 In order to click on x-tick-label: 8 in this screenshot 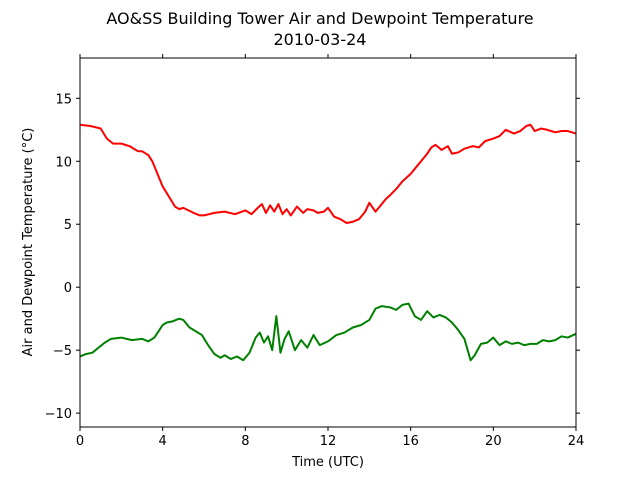, I will do `click(245, 441)`.